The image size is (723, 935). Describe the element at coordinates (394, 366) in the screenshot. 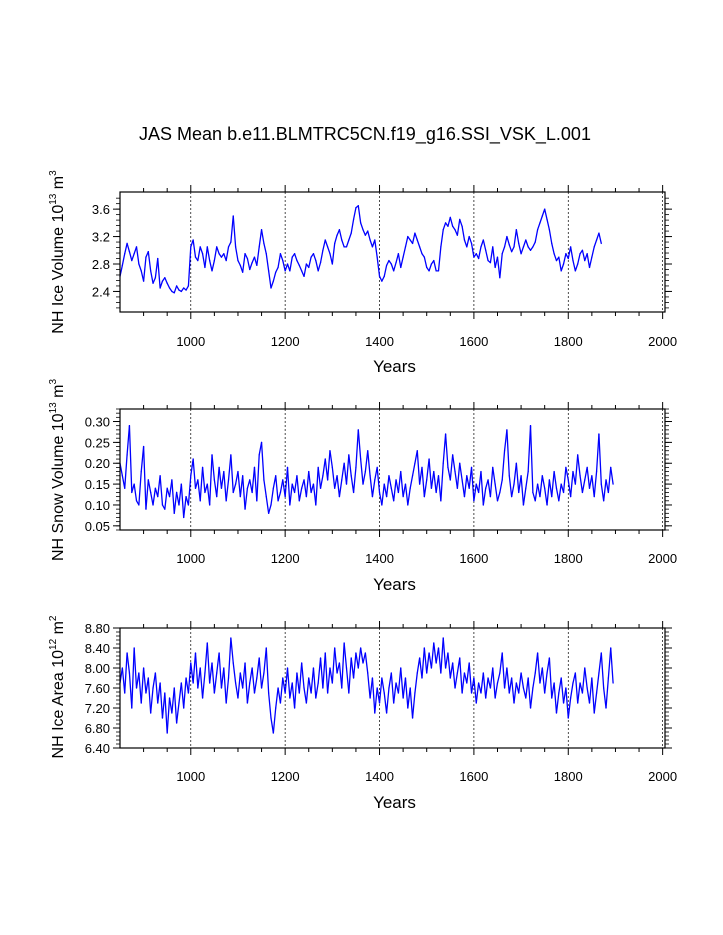

I see `x-axis-label: Years` at that location.